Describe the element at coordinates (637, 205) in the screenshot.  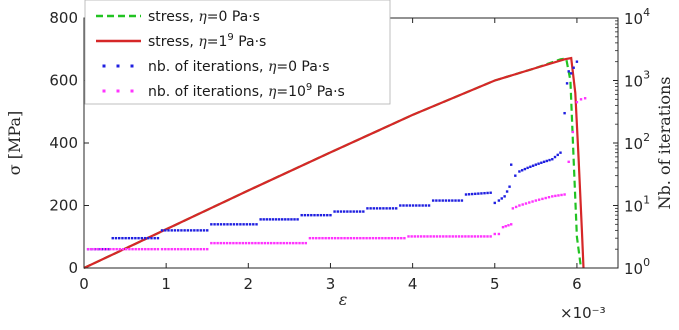
I see `y-right-tick-label: 101` at that location.